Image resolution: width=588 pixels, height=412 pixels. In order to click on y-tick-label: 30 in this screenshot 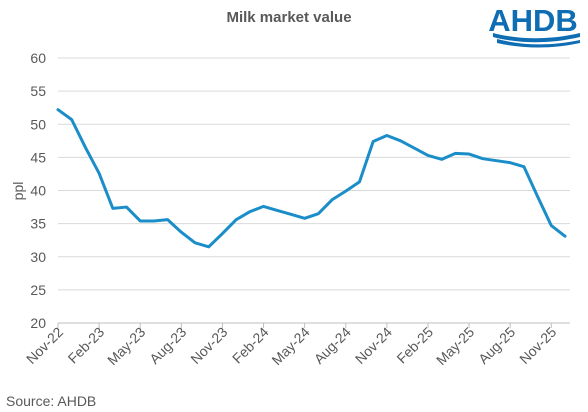, I will do `click(38, 257)`.